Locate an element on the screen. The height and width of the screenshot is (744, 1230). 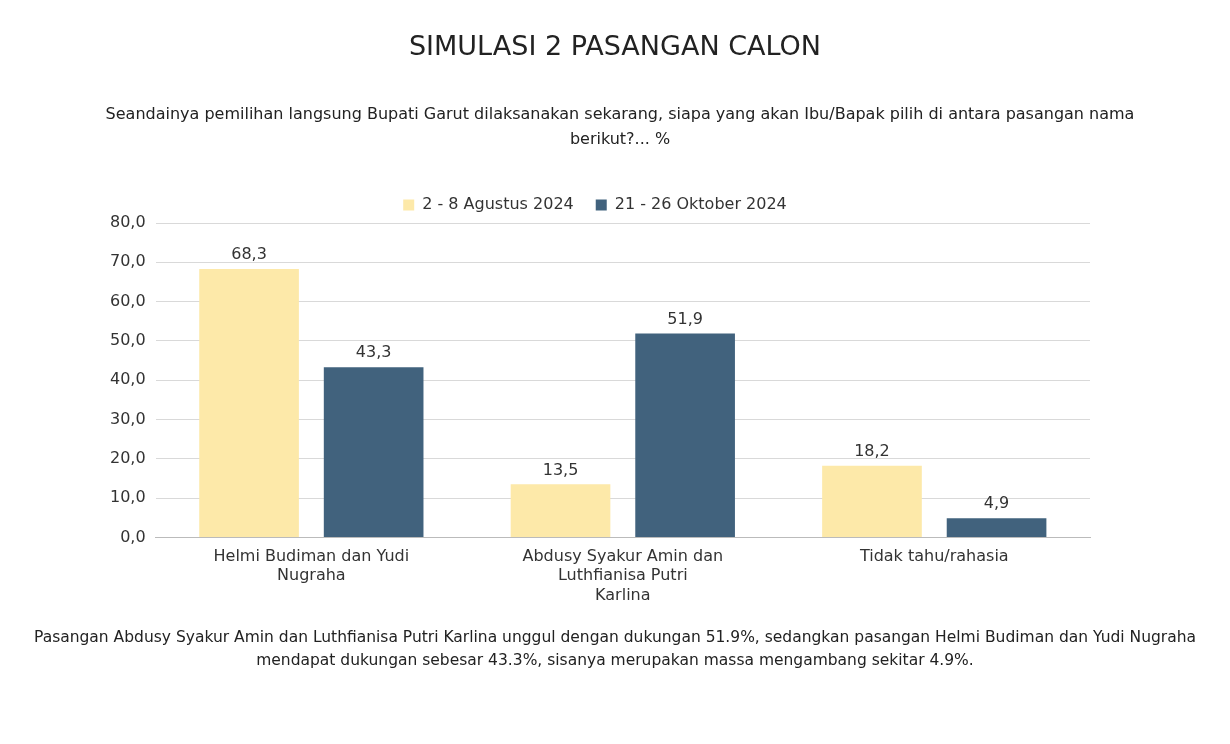
chart-title: SIMULASI 2 PASANGAN CALON is located at coordinates (615, 45).